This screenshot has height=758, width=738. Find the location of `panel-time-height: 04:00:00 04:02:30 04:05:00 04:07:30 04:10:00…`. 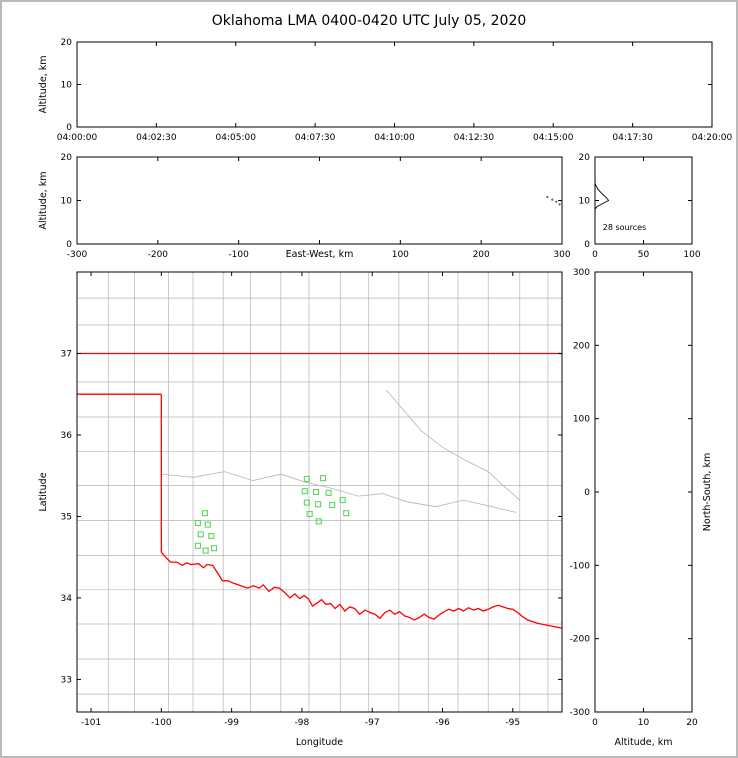

panel-time-height: 04:00:00 04:02:30 04:05:00 04:07:30 04:10:00… is located at coordinates (385, 90).